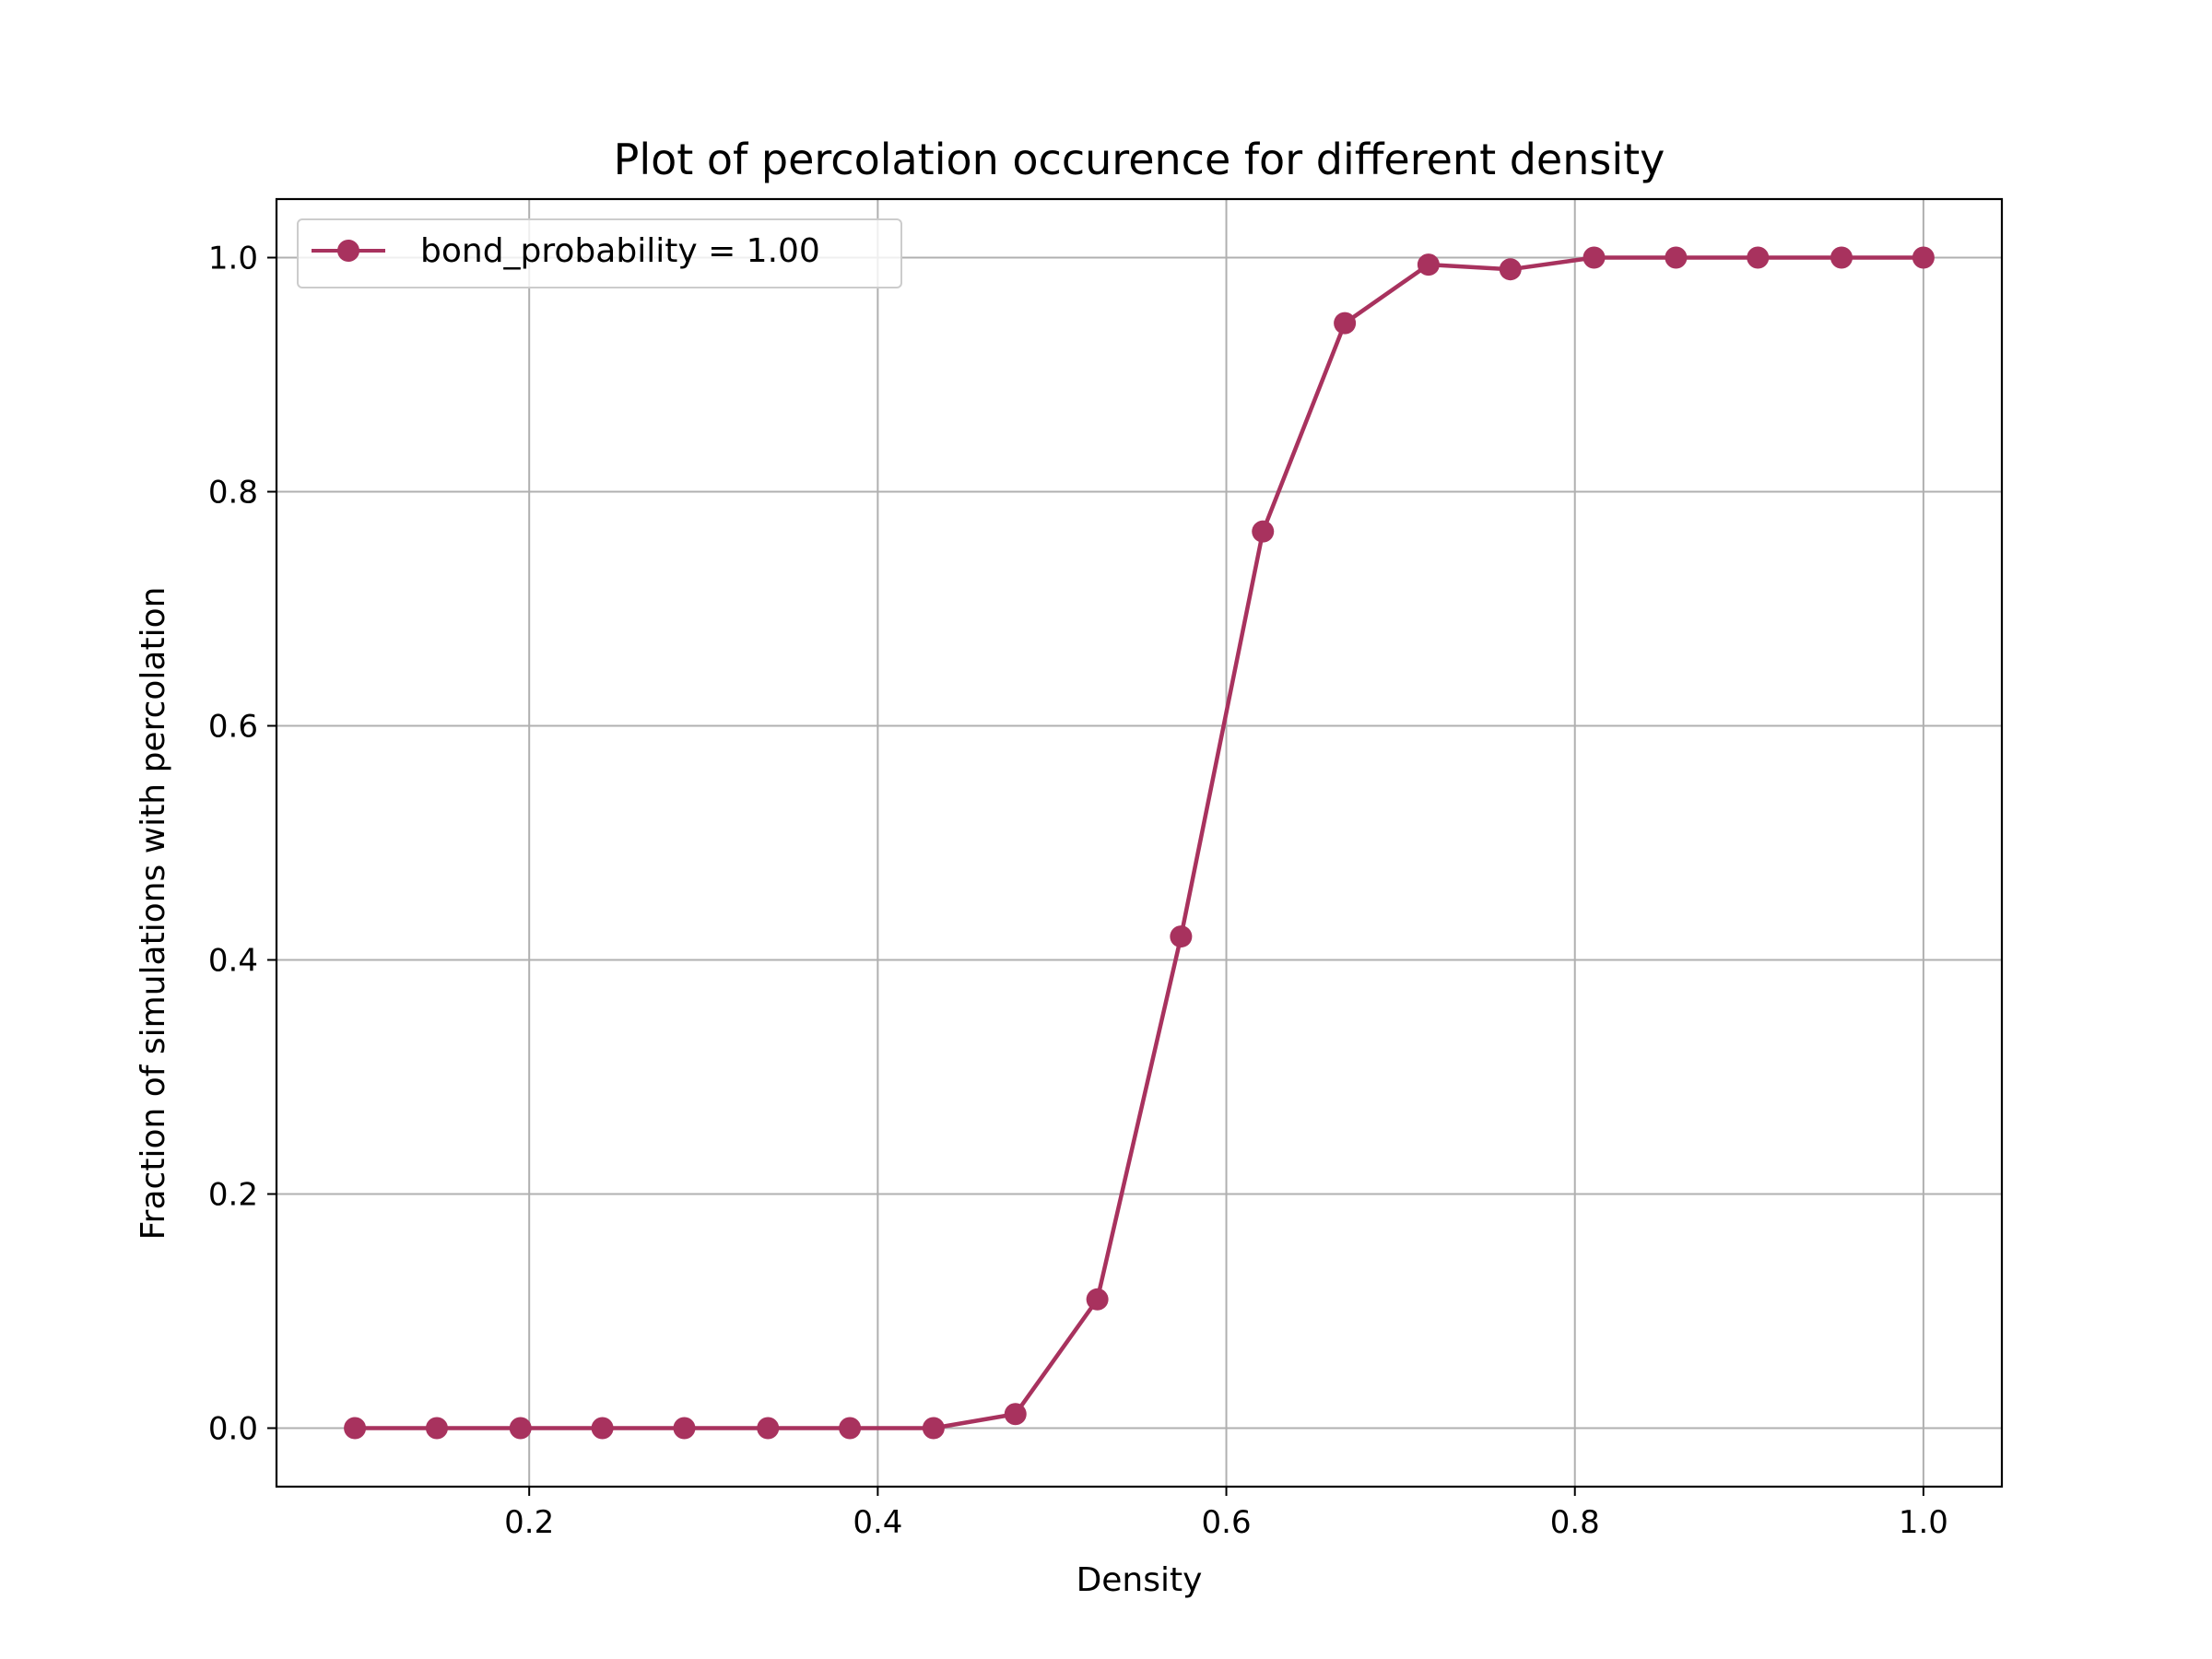 Image resolution: width=2212 pixels, height=1659 pixels. I want to click on x-tick-label: 1.0, so click(1923, 1522).